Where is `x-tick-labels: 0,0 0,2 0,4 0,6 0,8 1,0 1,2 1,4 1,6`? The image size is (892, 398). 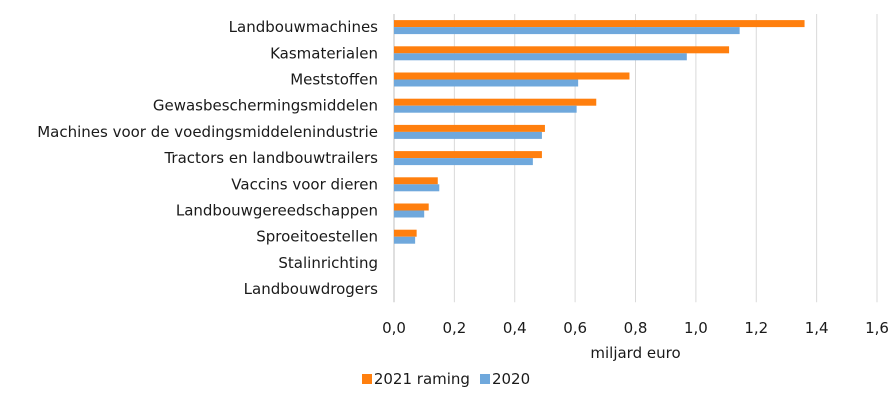
x-tick-labels: 0,0 0,2 0,4 0,6 0,8 1,0 1,2 1,4 1,6 is located at coordinates (635, 328).